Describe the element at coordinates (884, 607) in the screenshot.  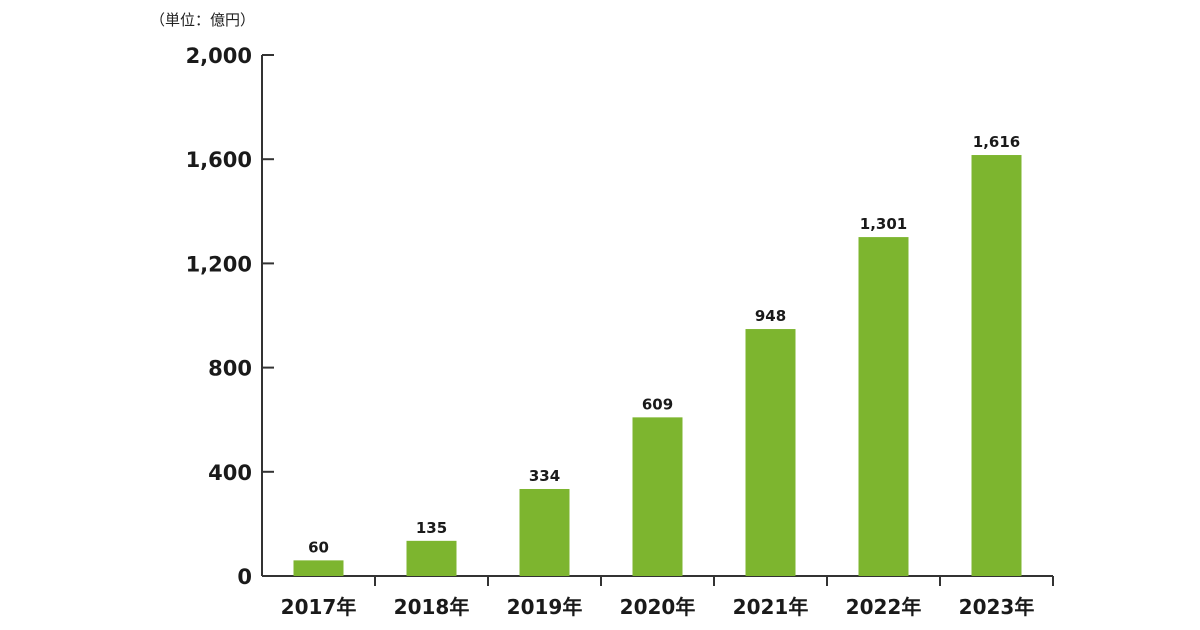
I see `x-tick-label: 2022年` at that location.